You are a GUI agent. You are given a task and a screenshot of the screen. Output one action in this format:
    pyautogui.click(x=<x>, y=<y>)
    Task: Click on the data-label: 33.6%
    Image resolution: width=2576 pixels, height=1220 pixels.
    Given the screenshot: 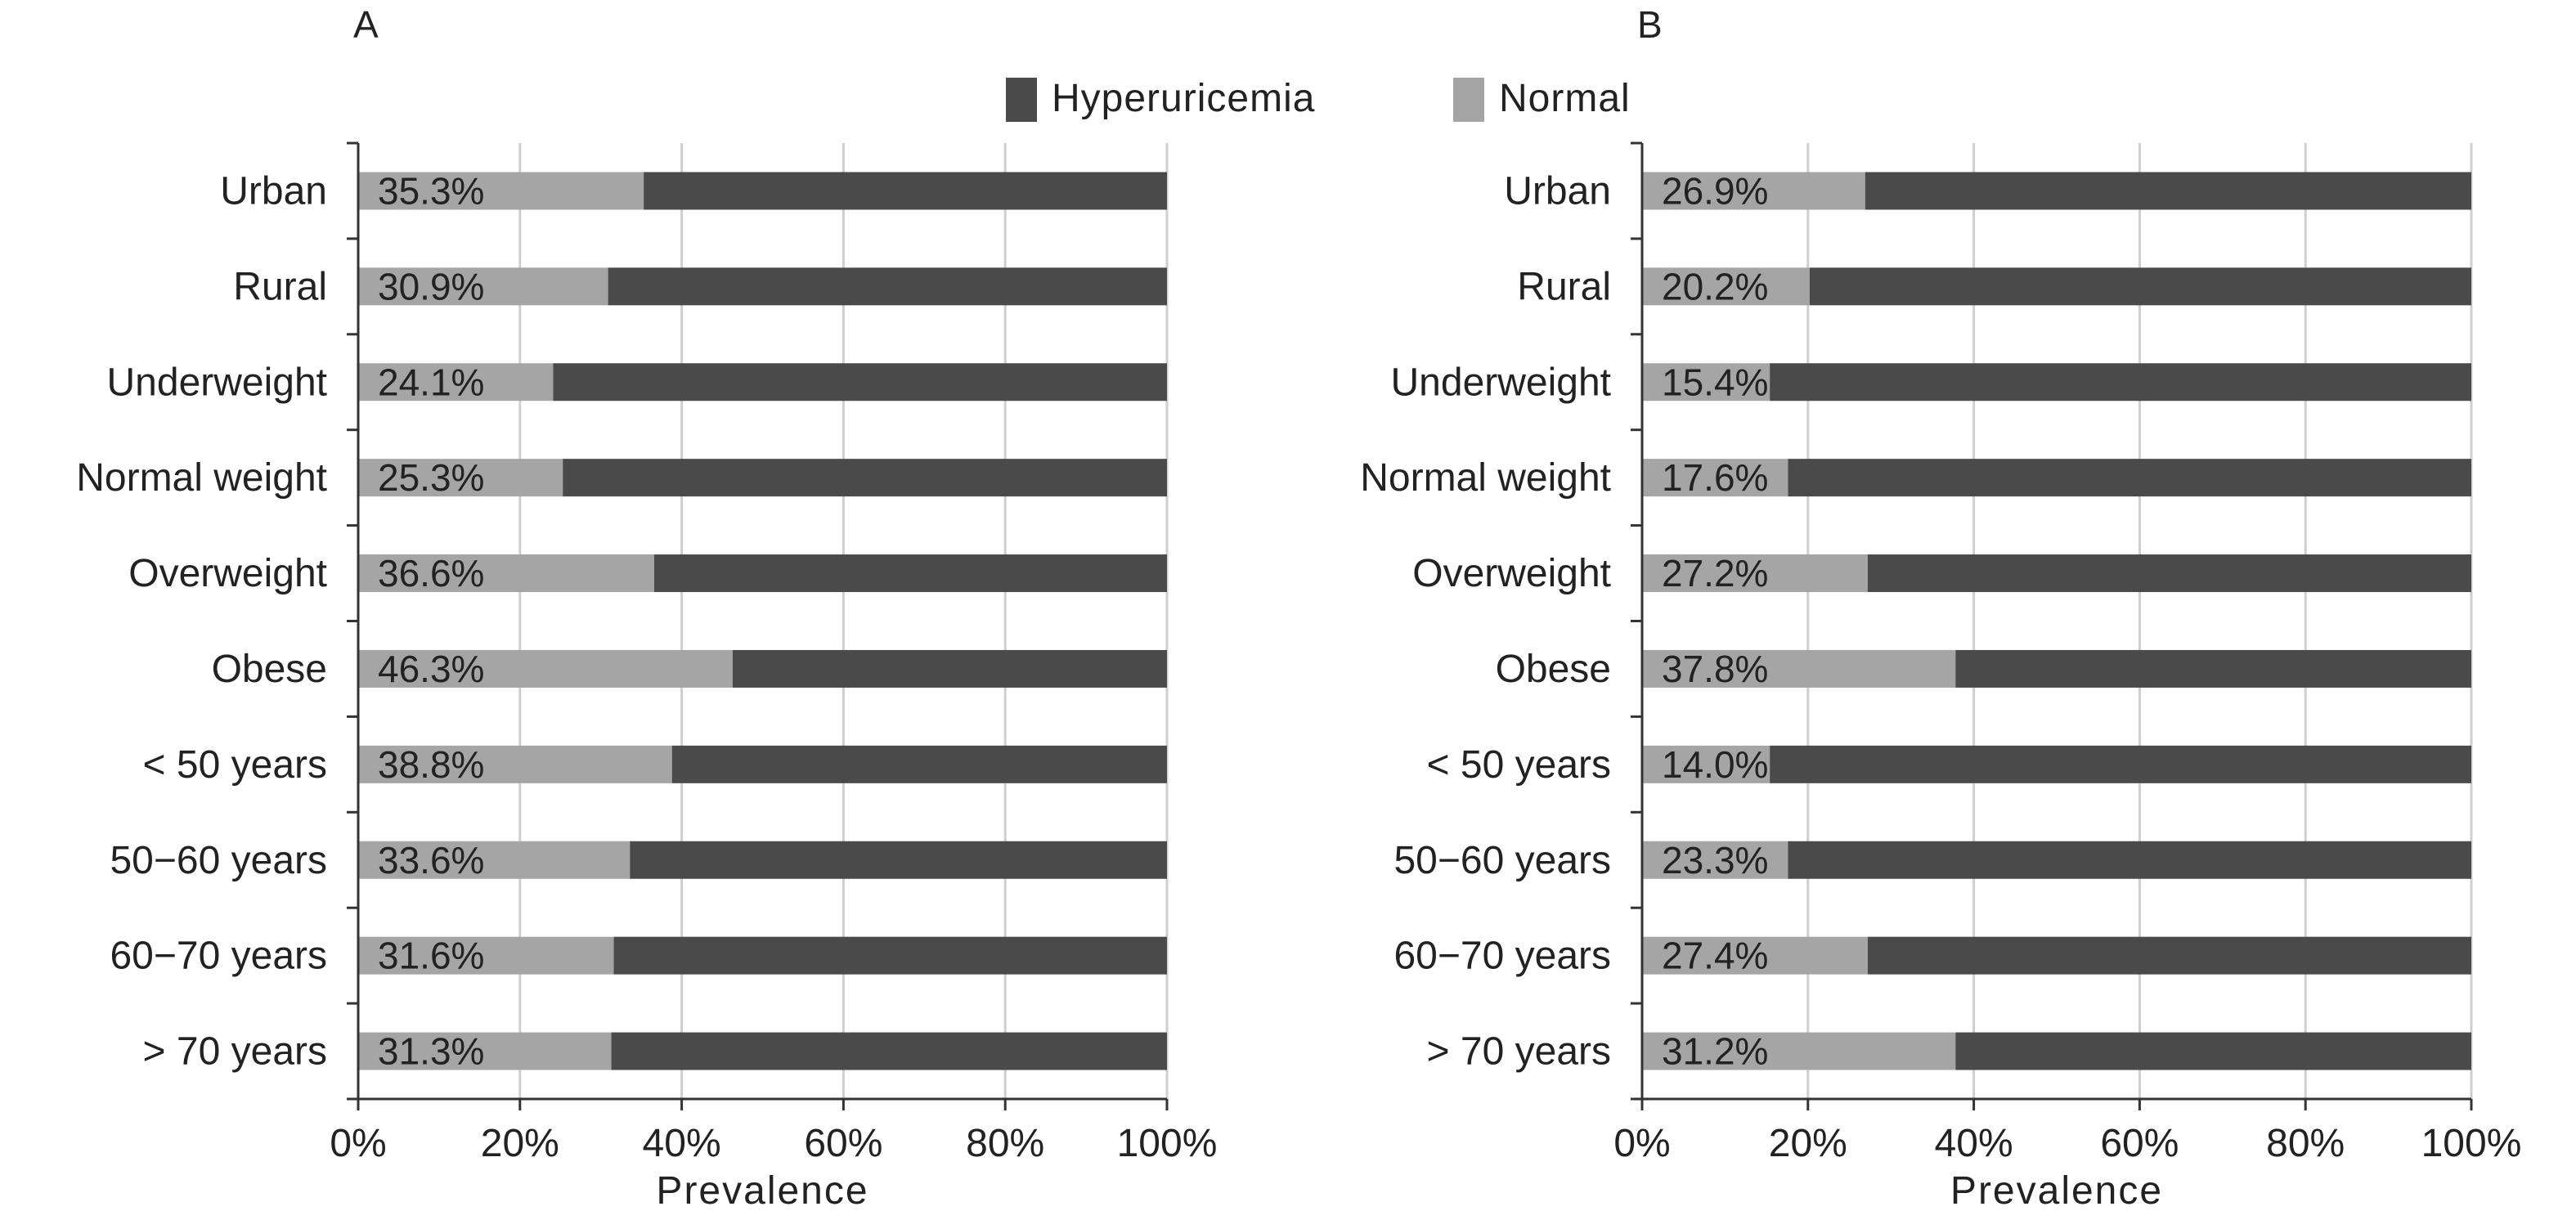 What is the action you would take?
    pyautogui.click(x=431, y=860)
    